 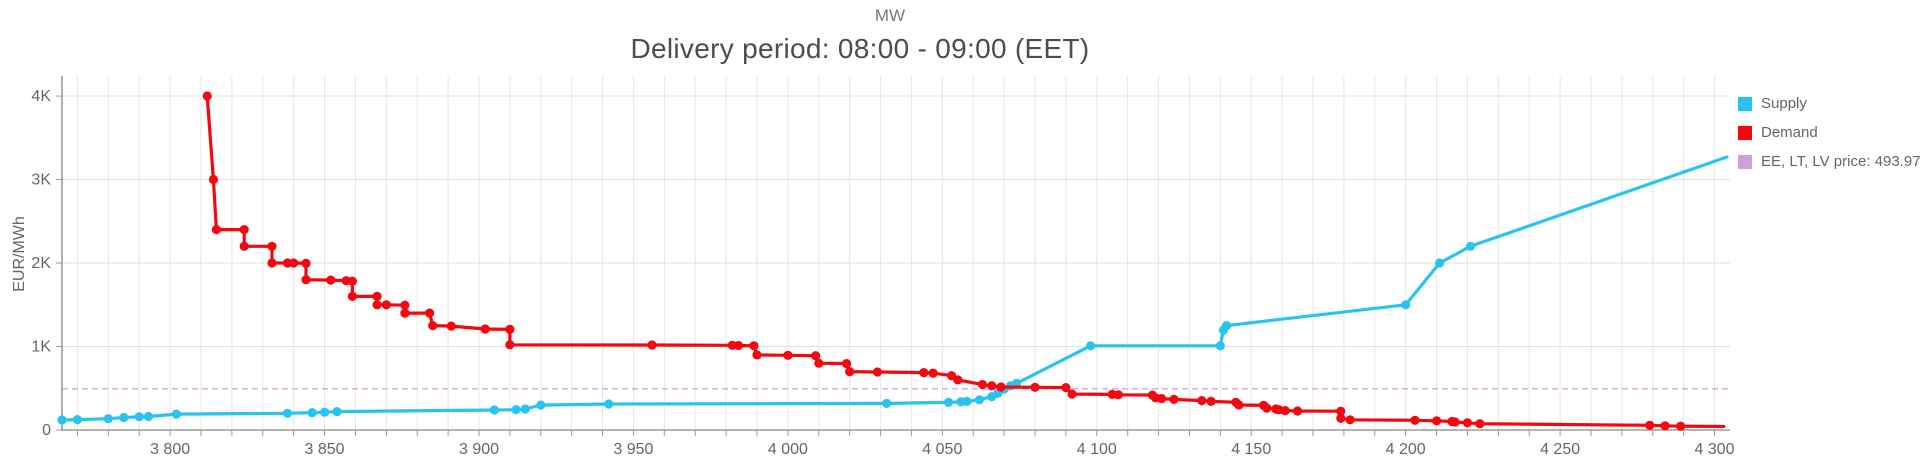 I want to click on legend: Supply Demand EE, LT, LV price: 493.97, so click(x=1829, y=138).